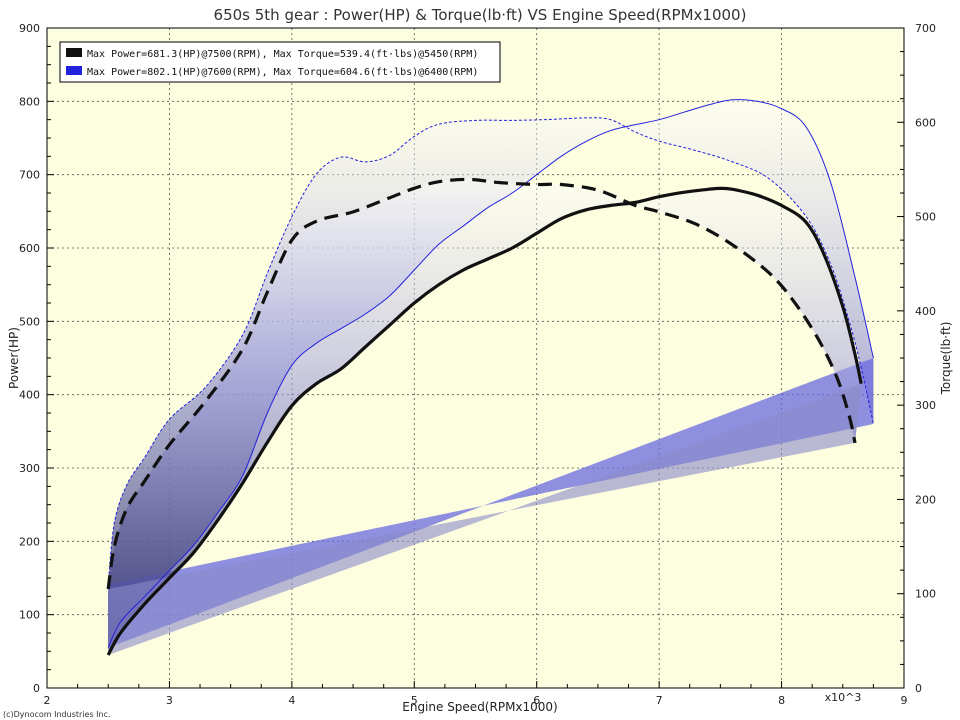  I want to click on y-left-tick-label-0: 0, so click(36, 688).